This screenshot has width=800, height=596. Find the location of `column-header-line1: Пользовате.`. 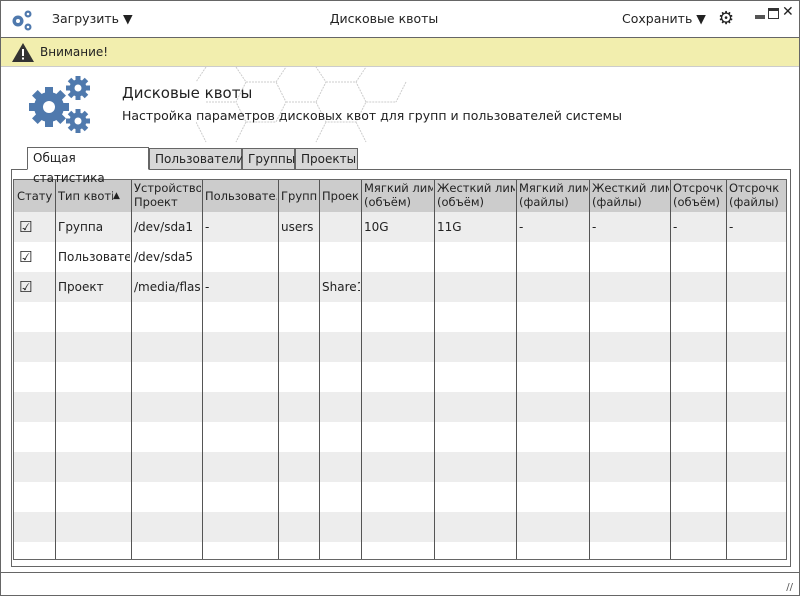

column-header-line1: Пользовате. is located at coordinates (241, 196).